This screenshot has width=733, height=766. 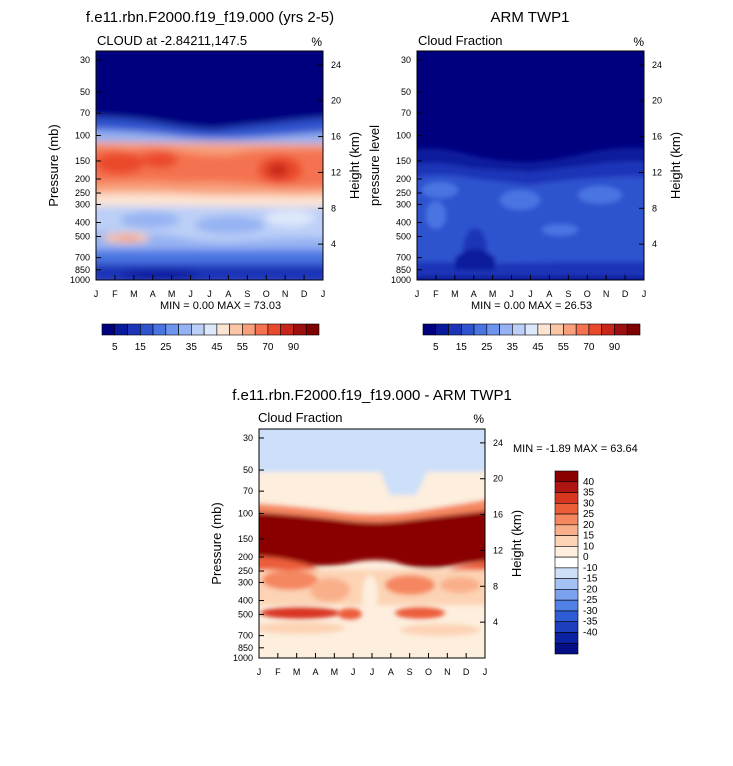 I want to click on panel-obs-contours, so click(x=530, y=165).